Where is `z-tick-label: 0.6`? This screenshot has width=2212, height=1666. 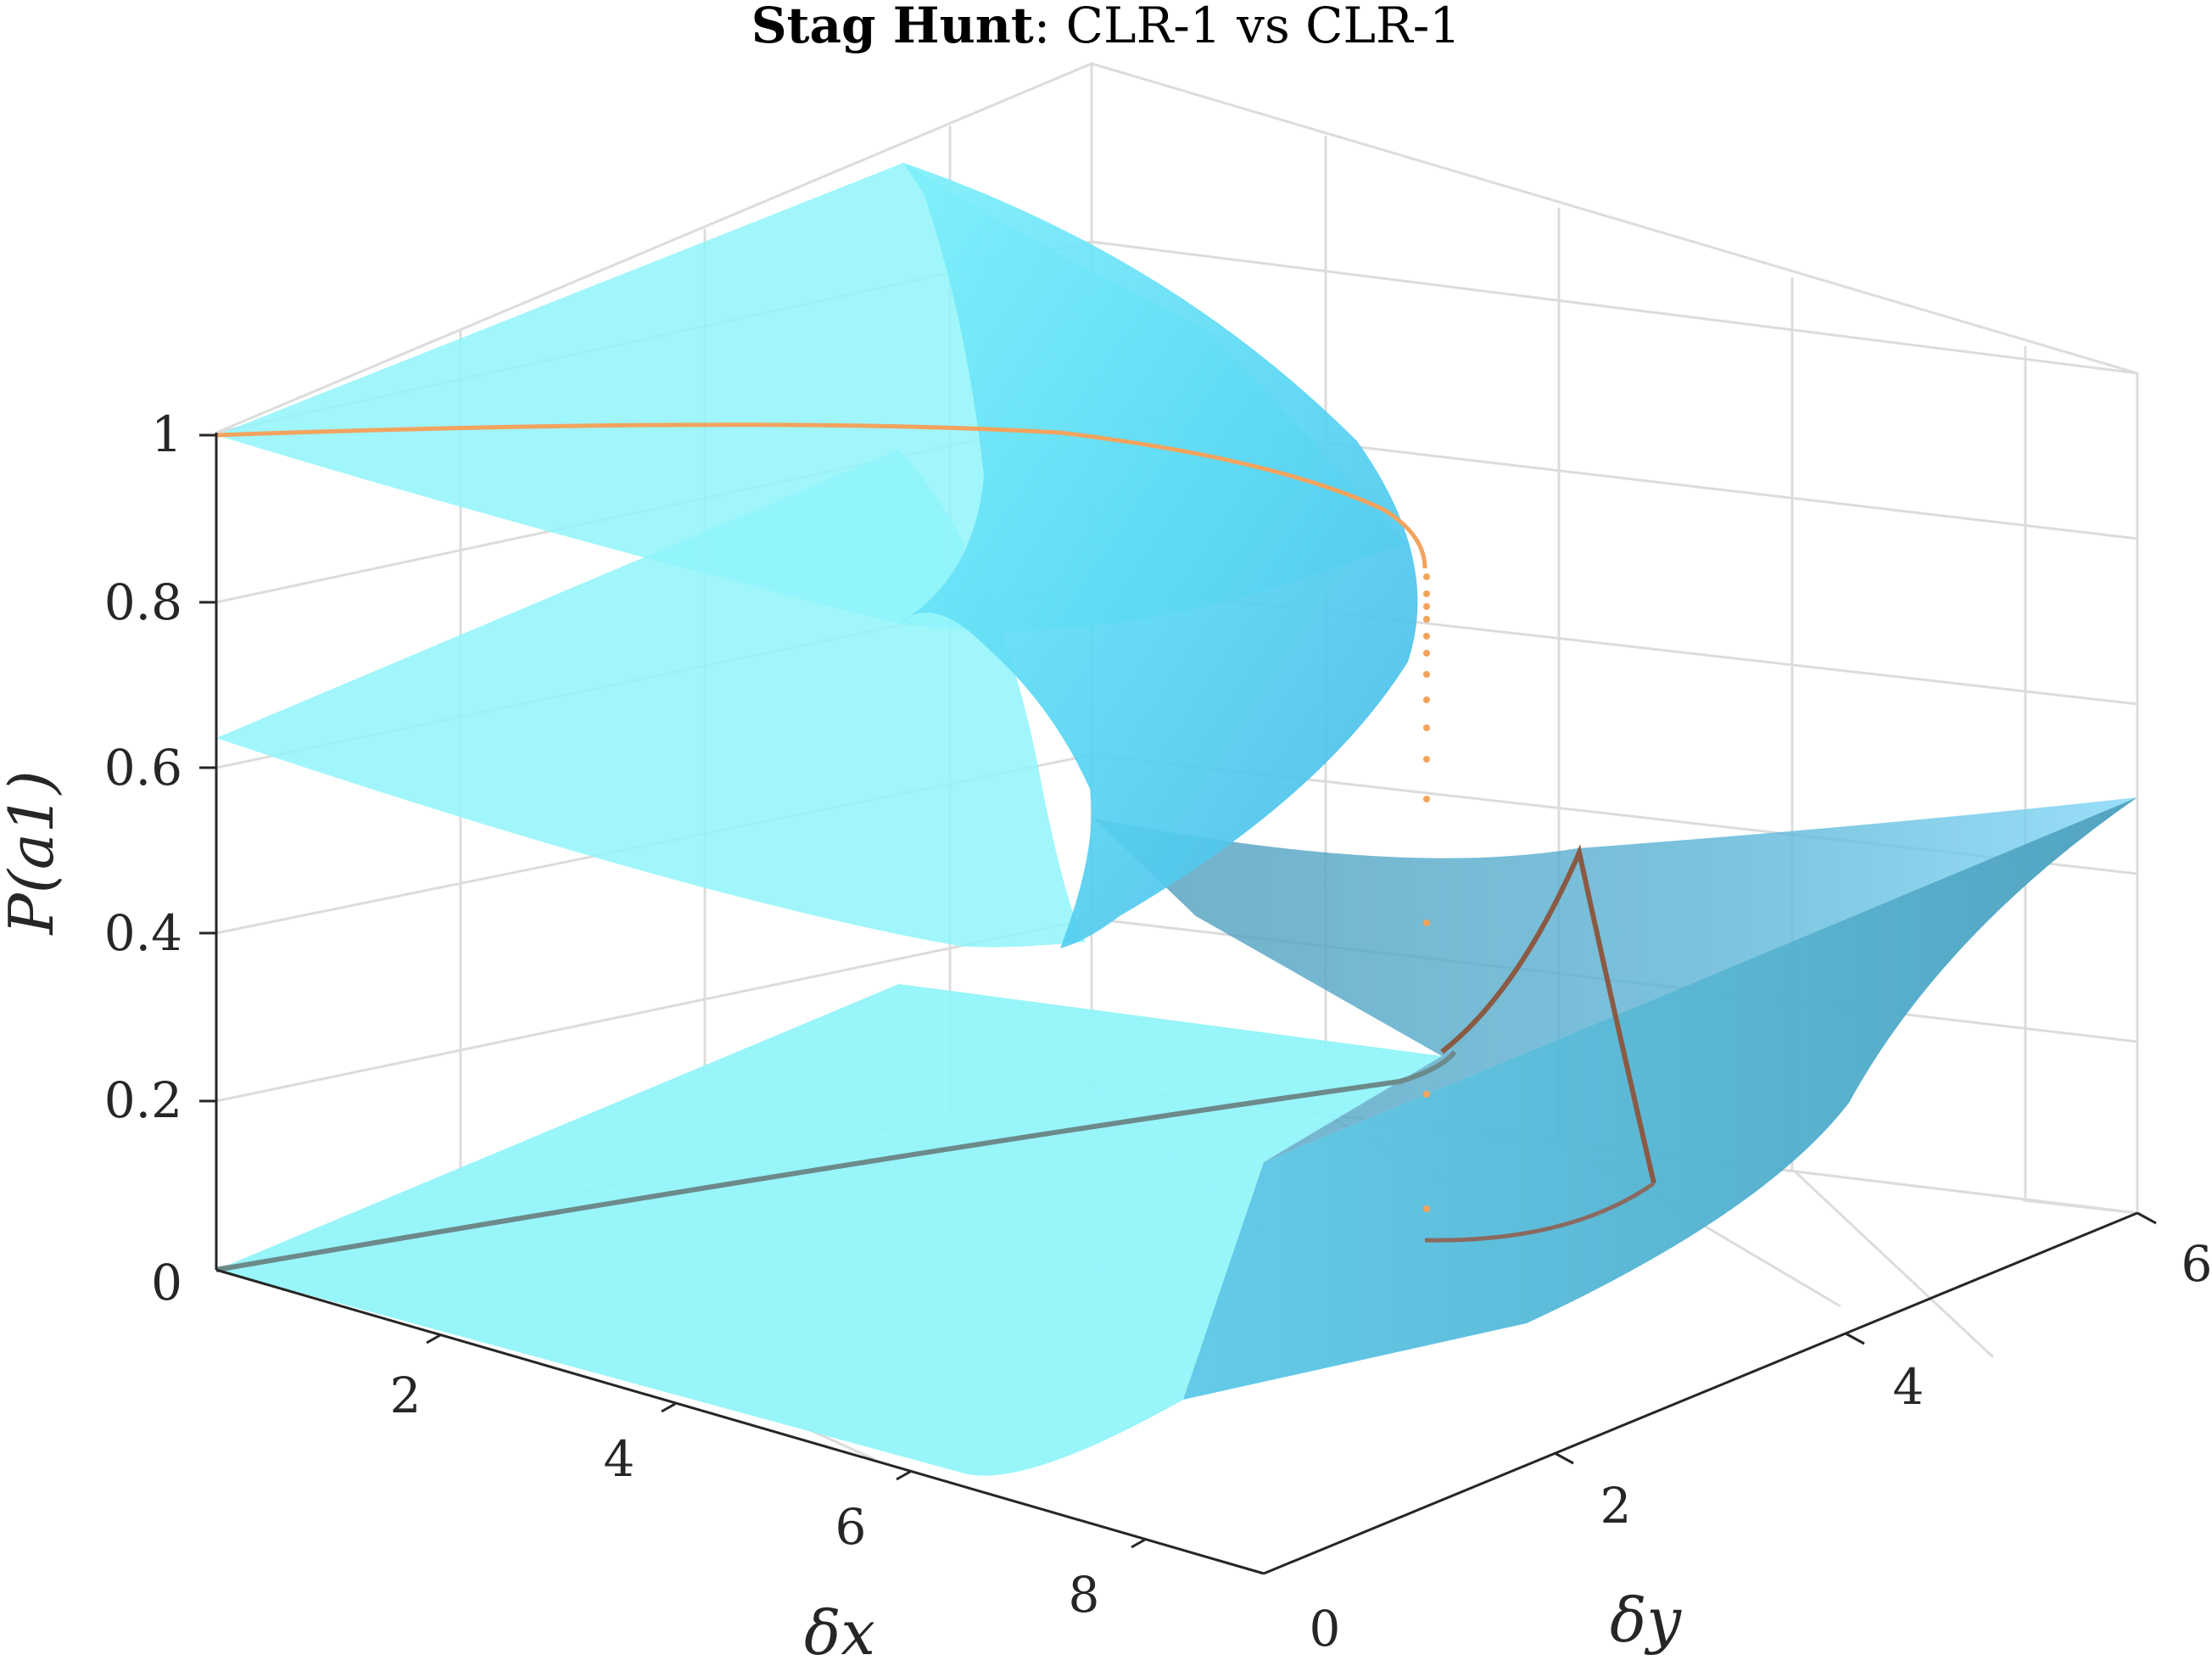 z-tick-label: 0.6 is located at coordinates (143, 768).